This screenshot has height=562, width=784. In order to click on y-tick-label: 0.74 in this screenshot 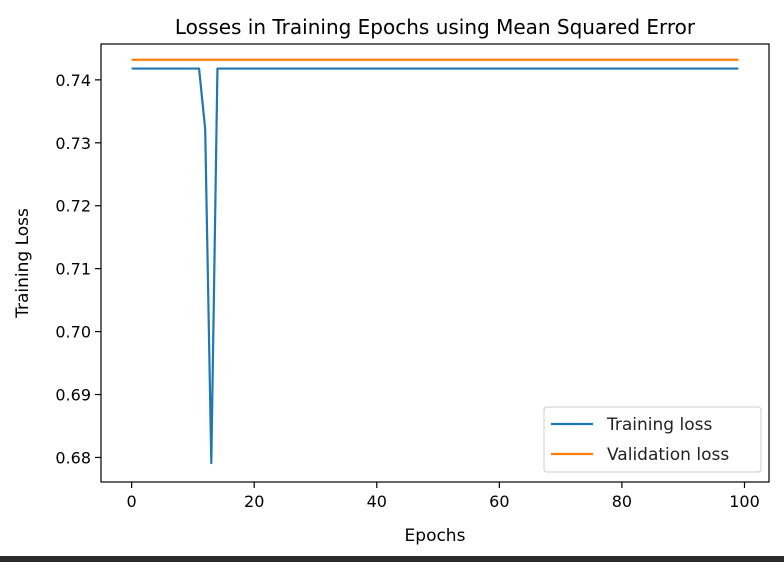, I will do `click(73, 80)`.